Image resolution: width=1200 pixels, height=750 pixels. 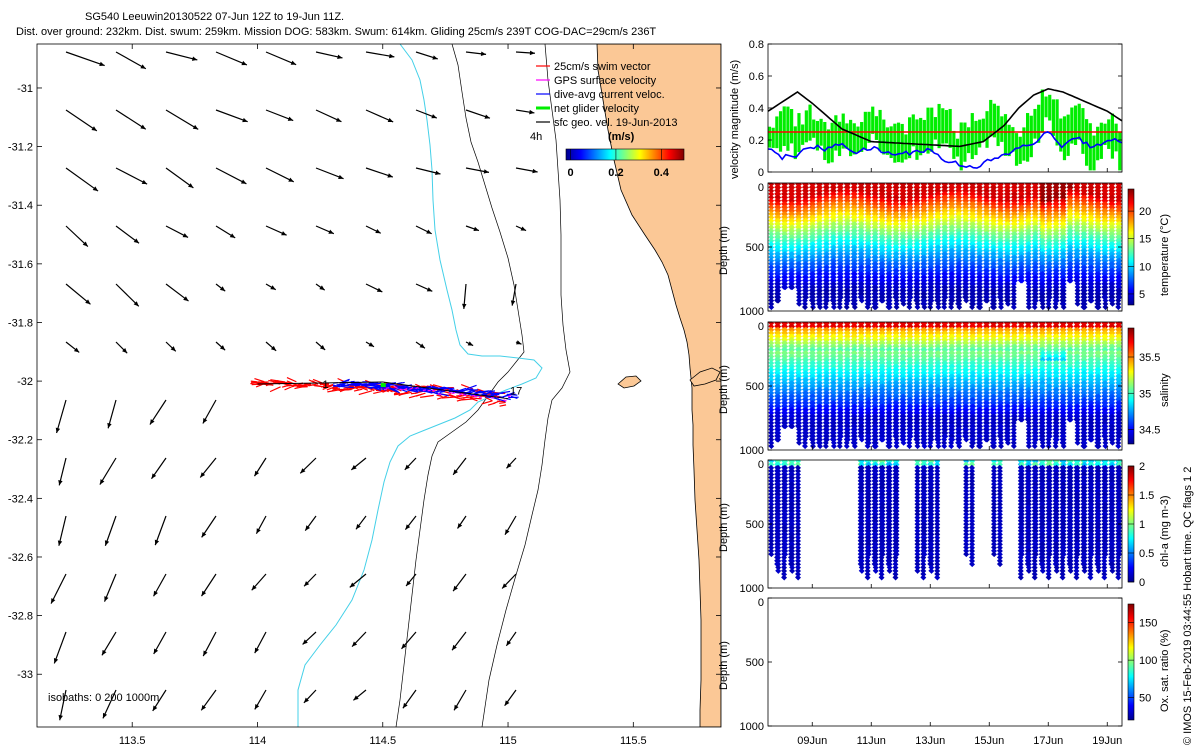 What do you see at coordinates (25, 675) in the screenshot?
I see `map-y-tick-label: -33` at bounding box center [25, 675].